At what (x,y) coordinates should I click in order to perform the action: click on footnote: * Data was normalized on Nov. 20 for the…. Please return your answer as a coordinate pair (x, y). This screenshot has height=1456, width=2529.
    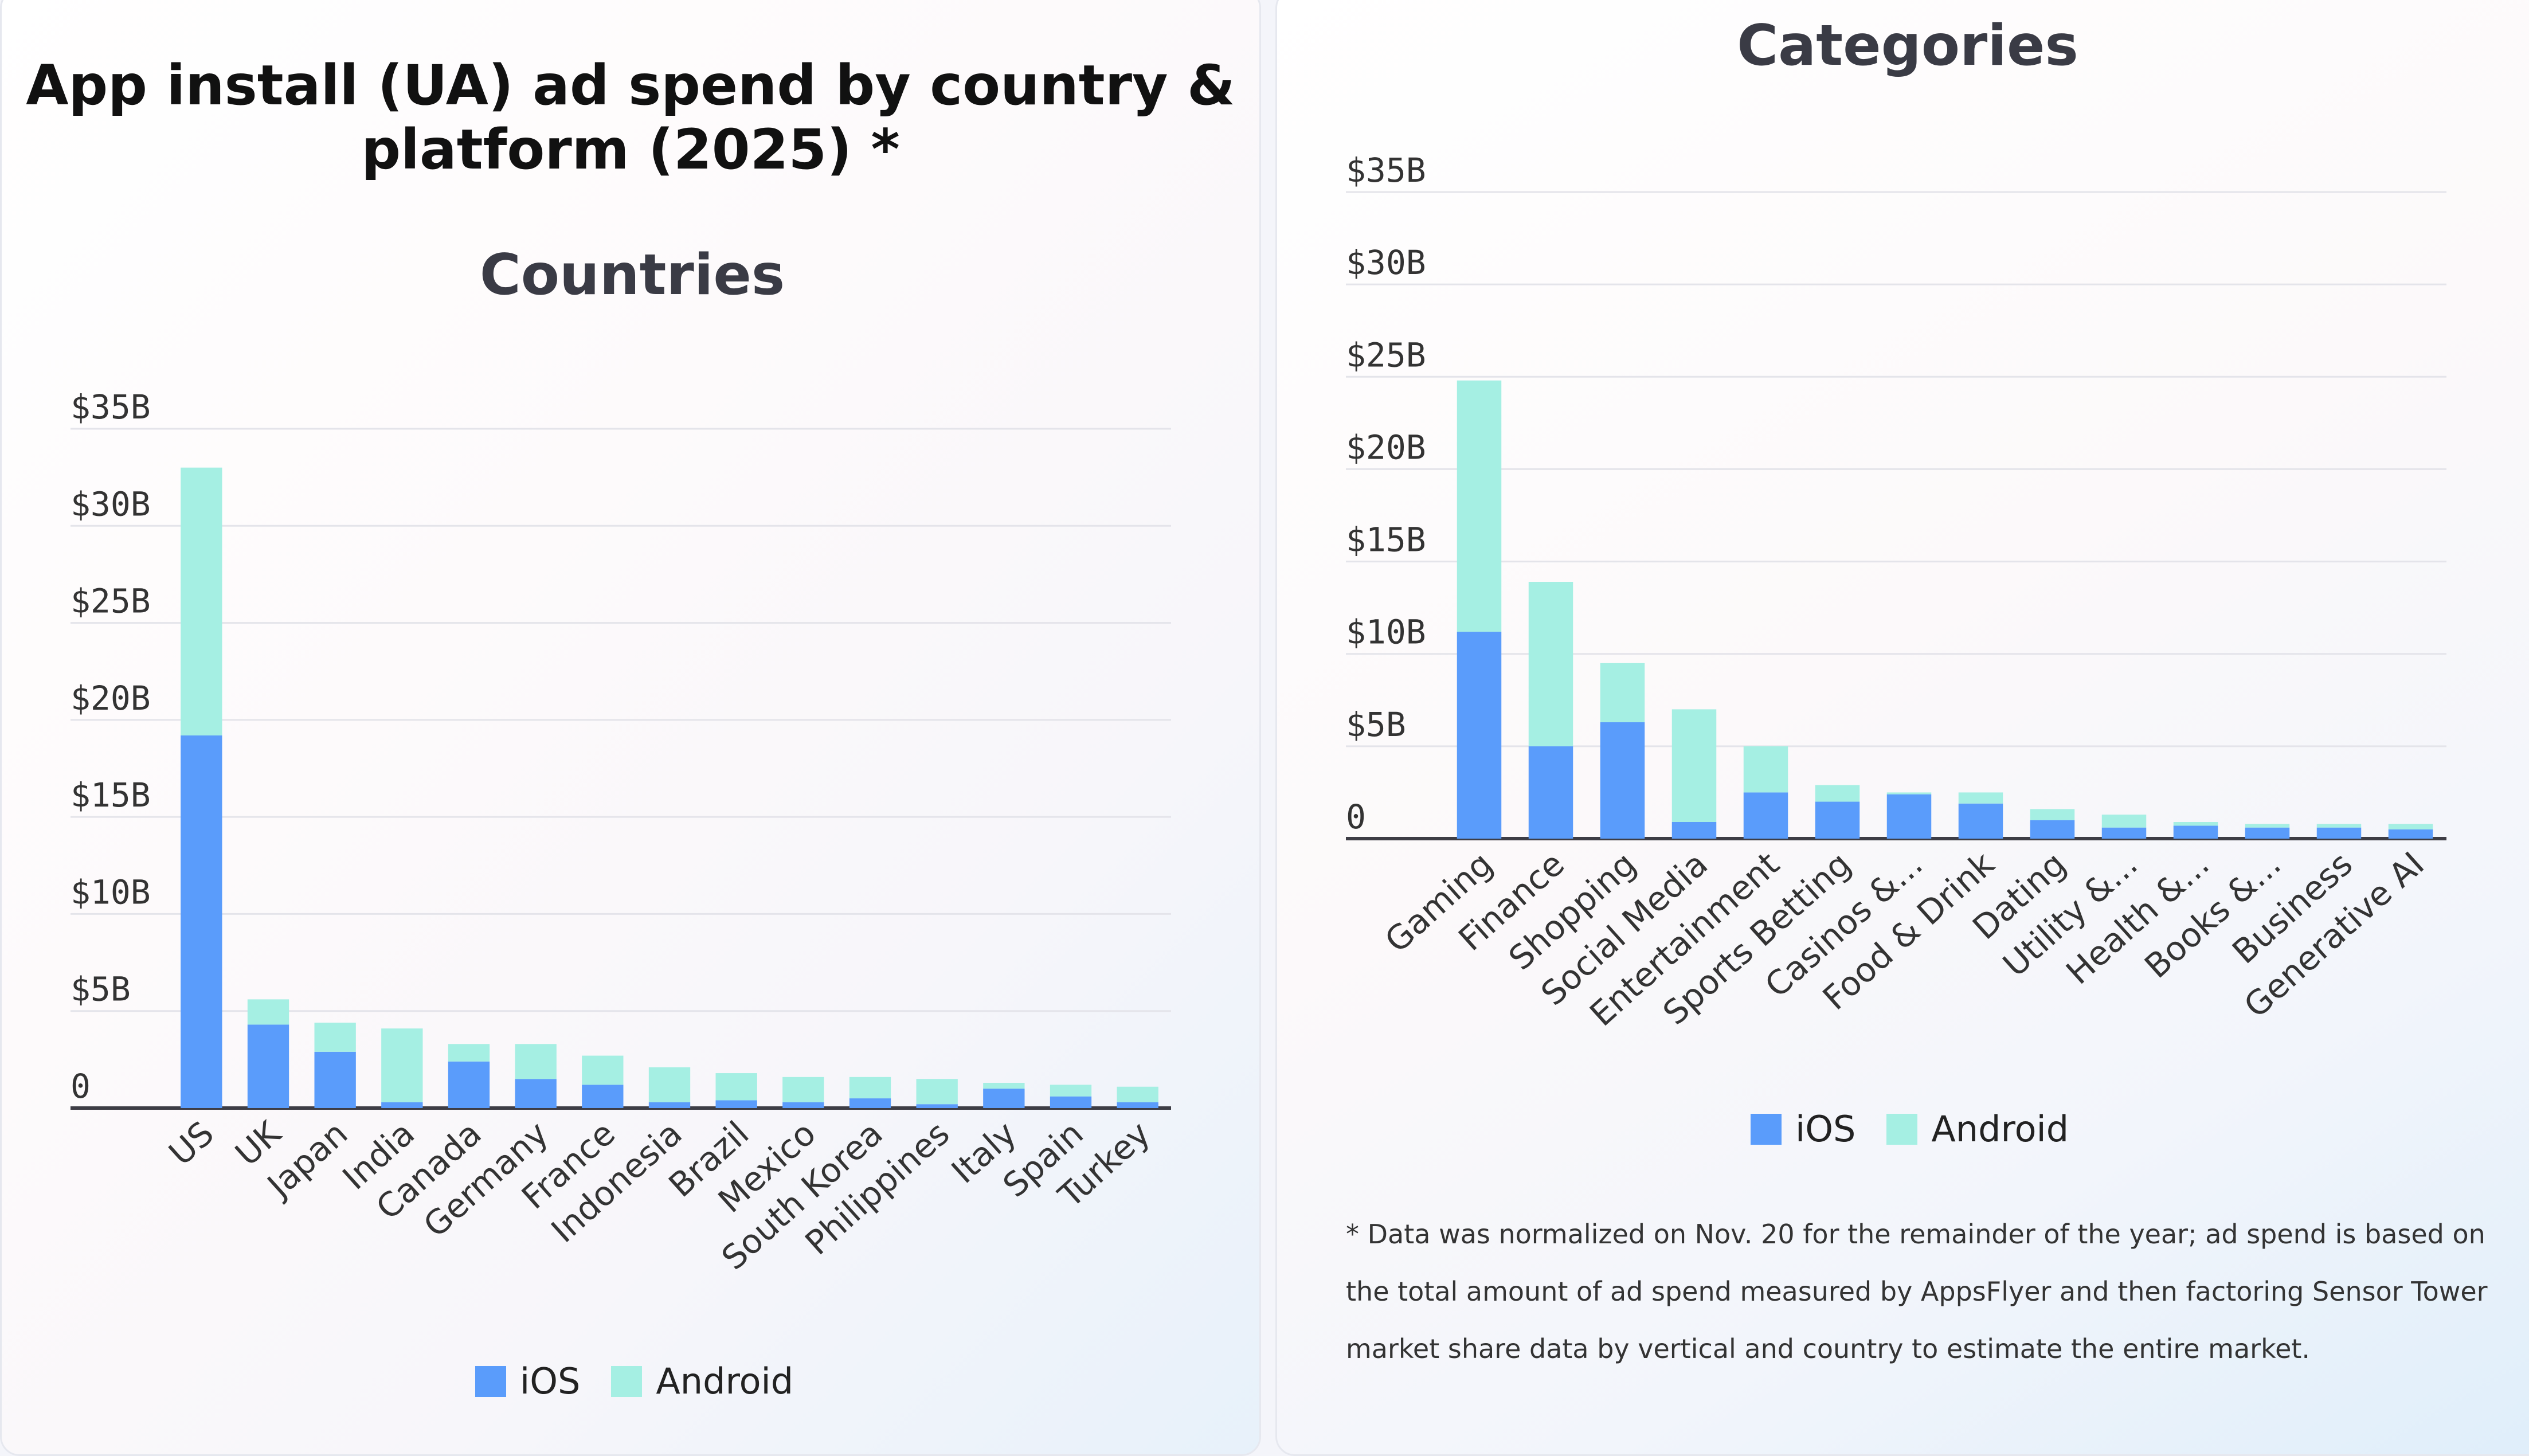
    Looking at the image, I should click on (1917, 1292).